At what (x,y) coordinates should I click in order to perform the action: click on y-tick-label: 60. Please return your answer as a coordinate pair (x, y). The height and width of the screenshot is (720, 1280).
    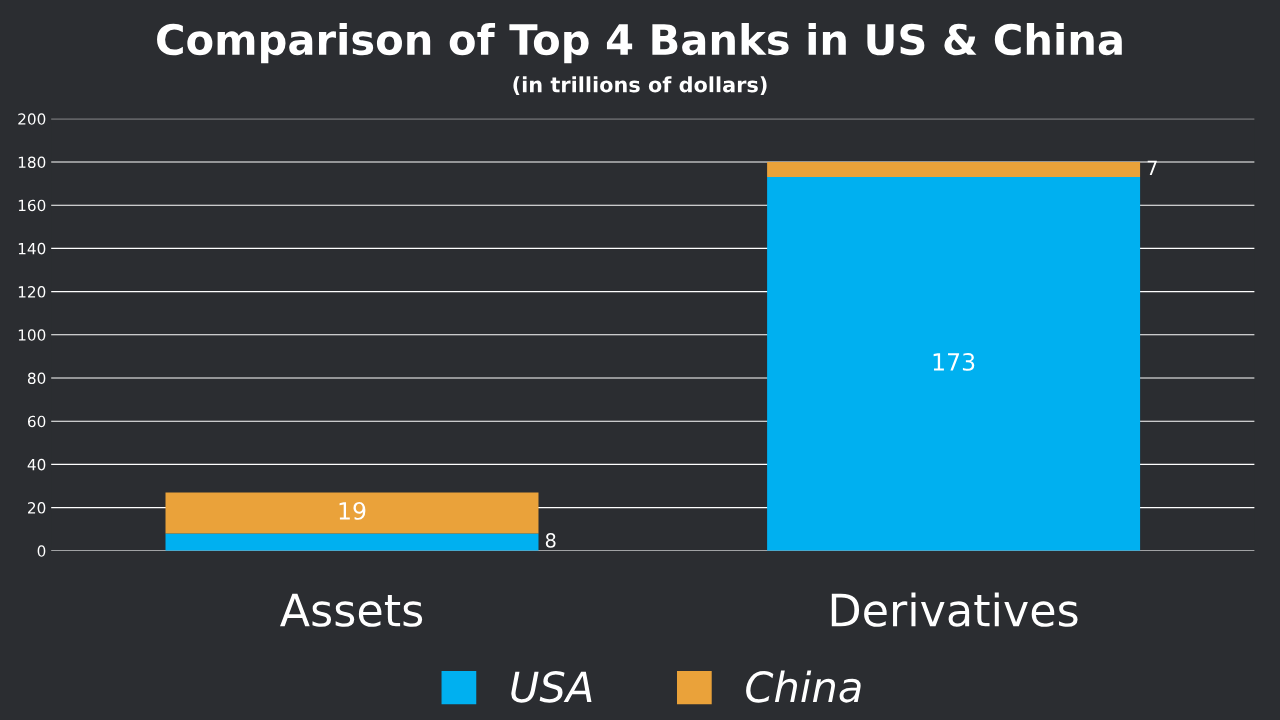
    Looking at the image, I should click on (36, 421).